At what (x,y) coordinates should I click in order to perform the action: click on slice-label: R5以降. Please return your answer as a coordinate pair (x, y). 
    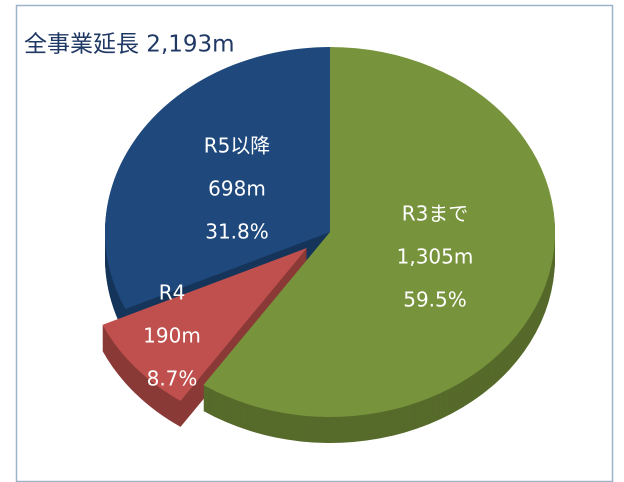
    Looking at the image, I should click on (237, 146).